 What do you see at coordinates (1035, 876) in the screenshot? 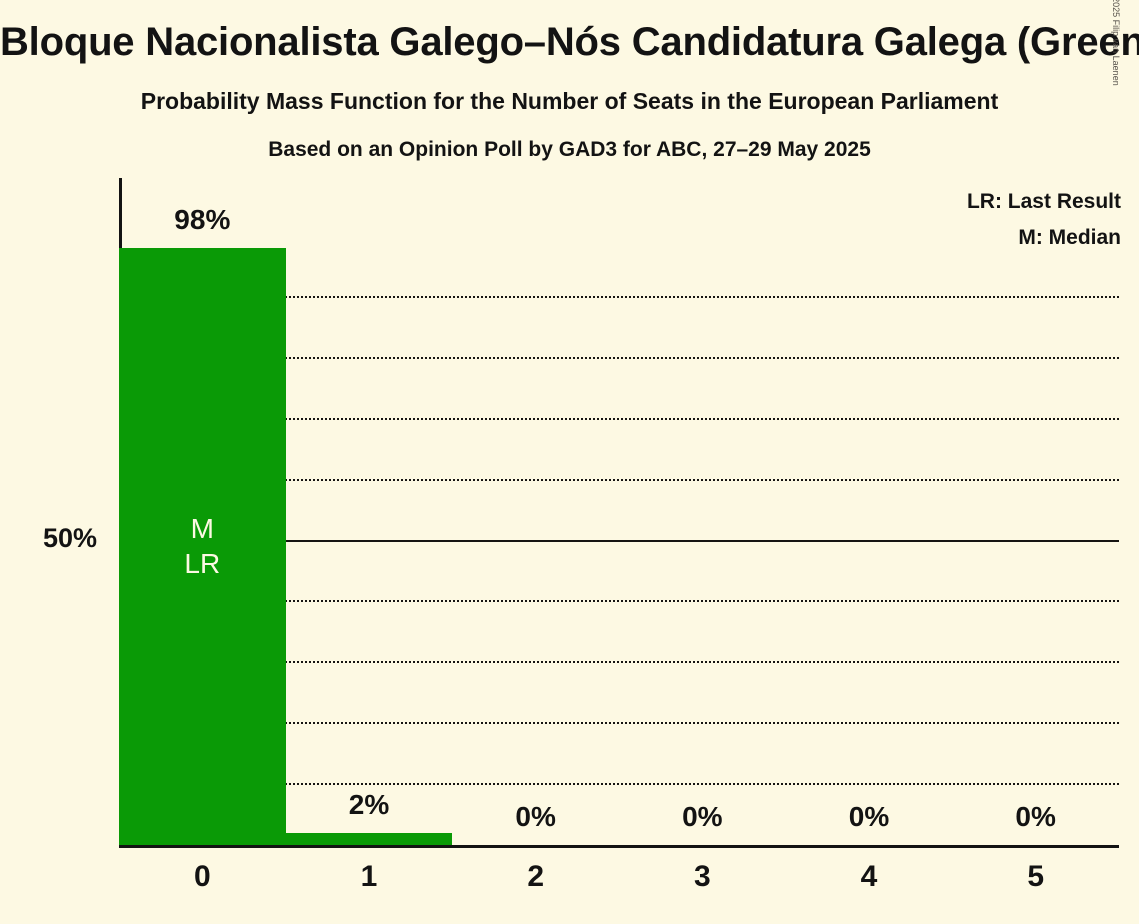
I see `x-axis-tick-5: 5` at bounding box center [1035, 876].